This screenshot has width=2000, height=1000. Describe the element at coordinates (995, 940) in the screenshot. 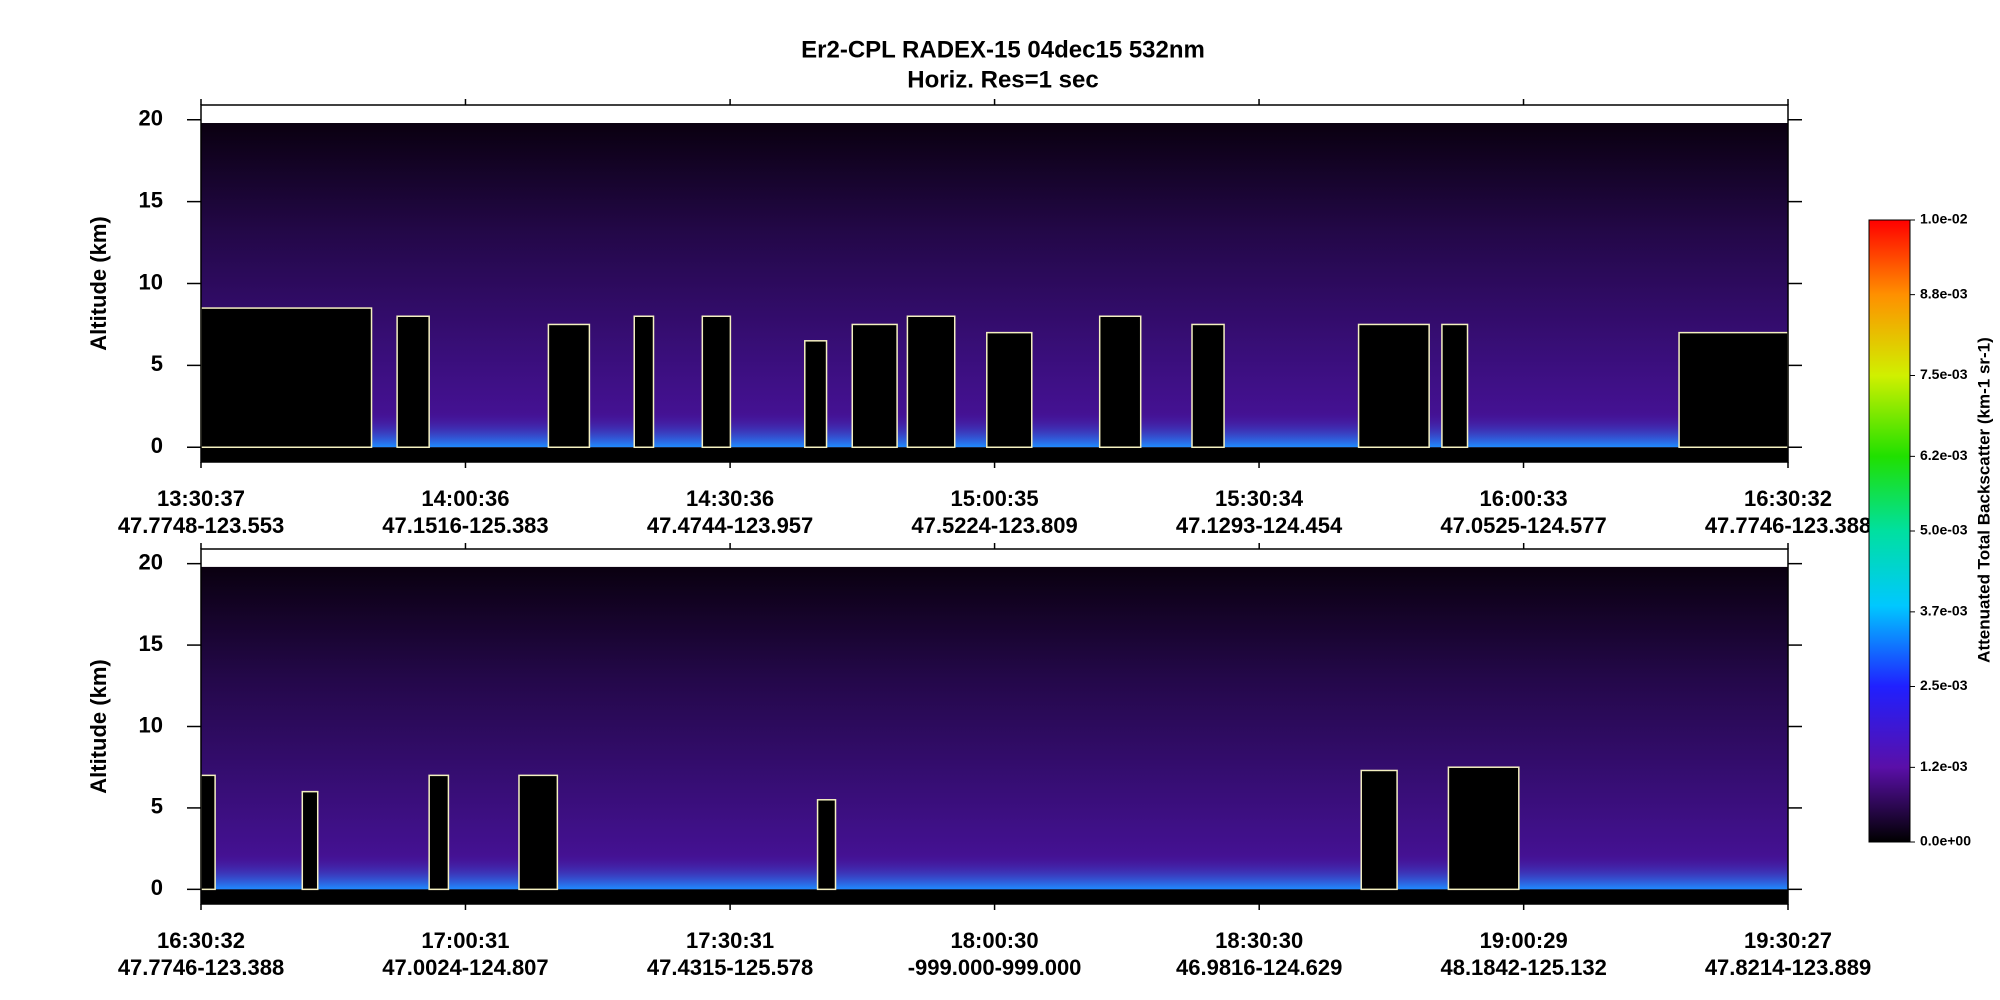

I see `x-tick-label: 18:00:30` at that location.